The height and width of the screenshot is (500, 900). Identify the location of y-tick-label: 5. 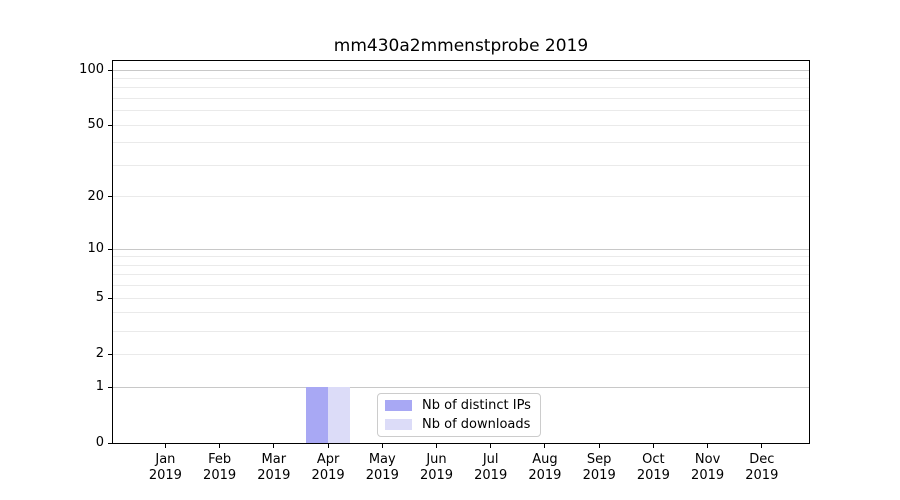
(99, 298).